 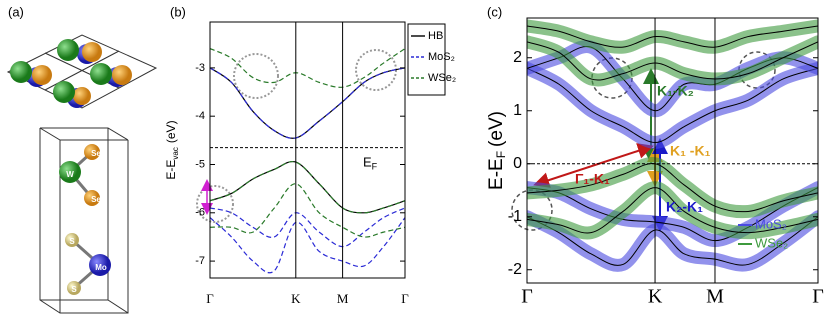 I want to click on y-tick-label: -4, so click(x=200, y=116).